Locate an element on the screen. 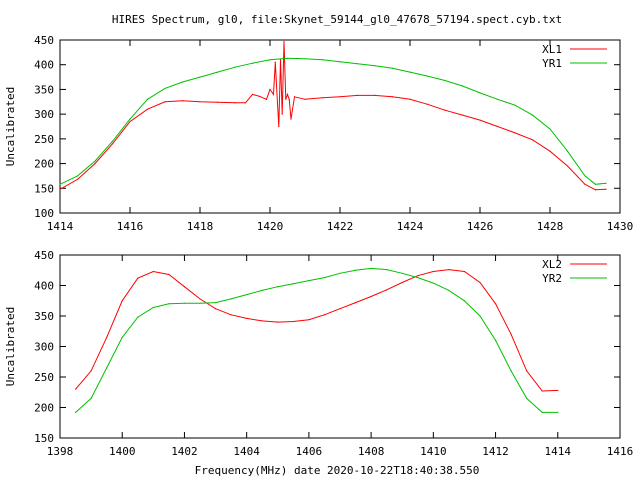  x-tick-label: 1402 is located at coordinates (184, 451).